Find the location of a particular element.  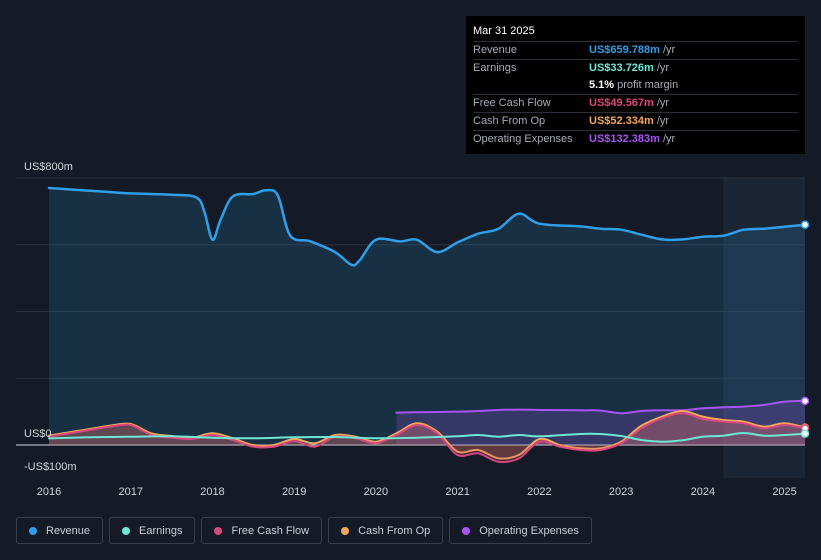

tooltip-row-label: Cash From Op is located at coordinates (509, 121).